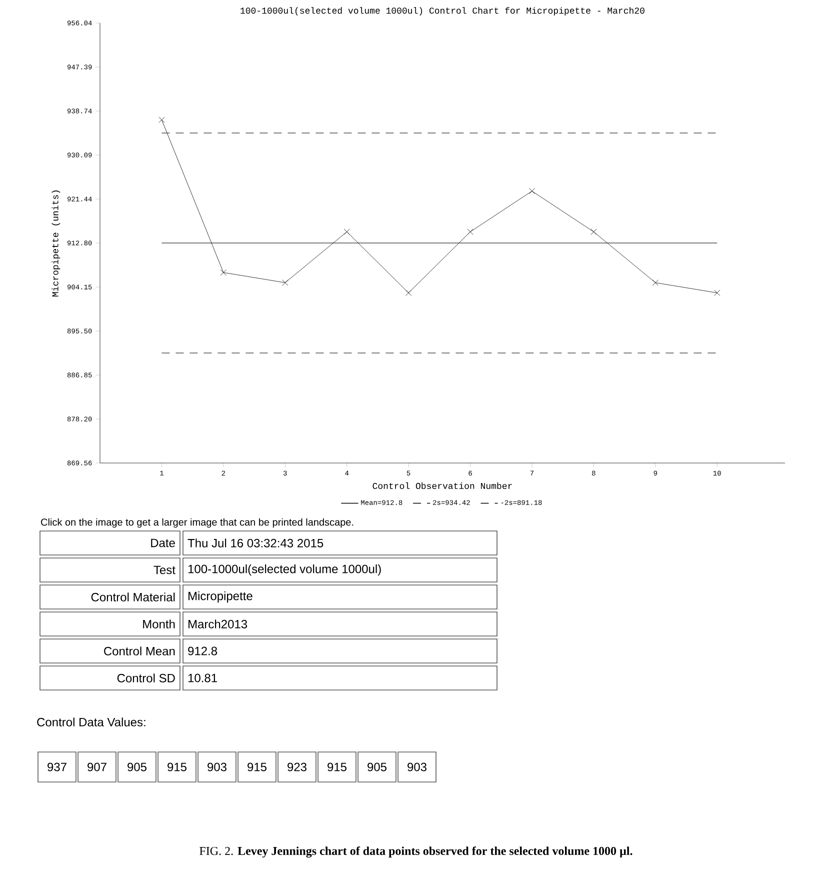  I want to click on chart-title: 100-1000ul(selected volume 1000ul) Control Chart for Micropipette - March20, so click(442, 11).